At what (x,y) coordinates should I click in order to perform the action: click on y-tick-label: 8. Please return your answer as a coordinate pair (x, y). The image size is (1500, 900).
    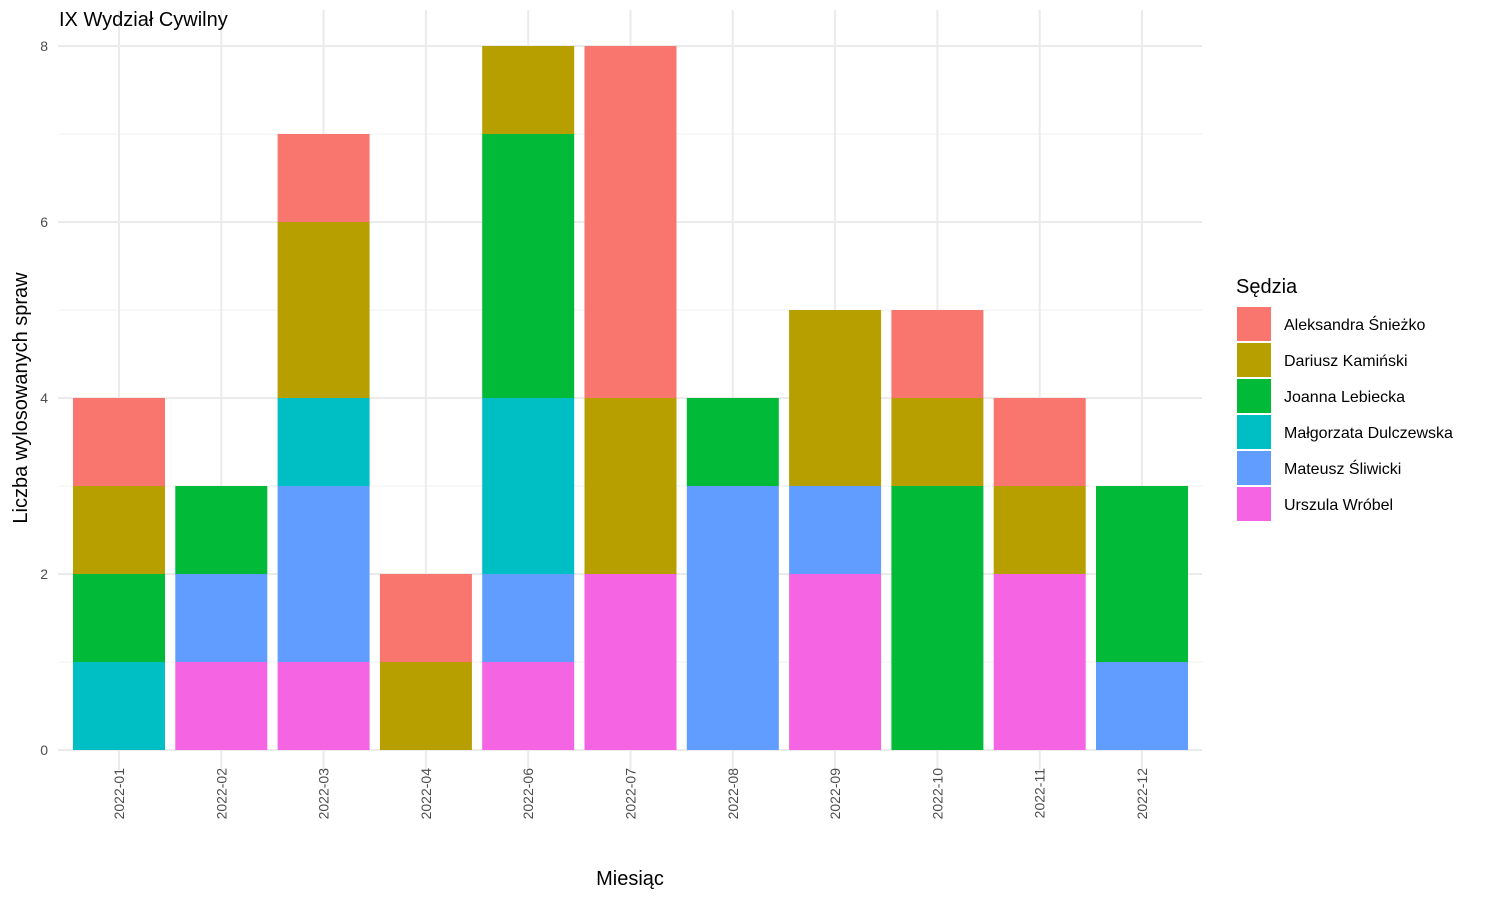
    Looking at the image, I should click on (44, 46).